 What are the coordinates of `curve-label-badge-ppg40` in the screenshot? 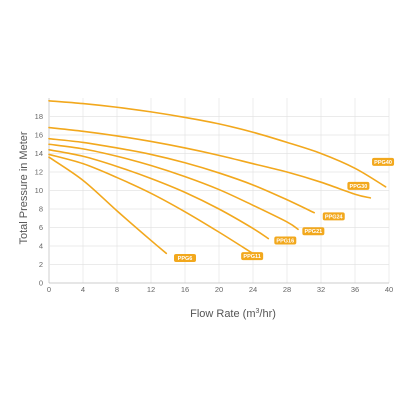 It's located at (383, 161).